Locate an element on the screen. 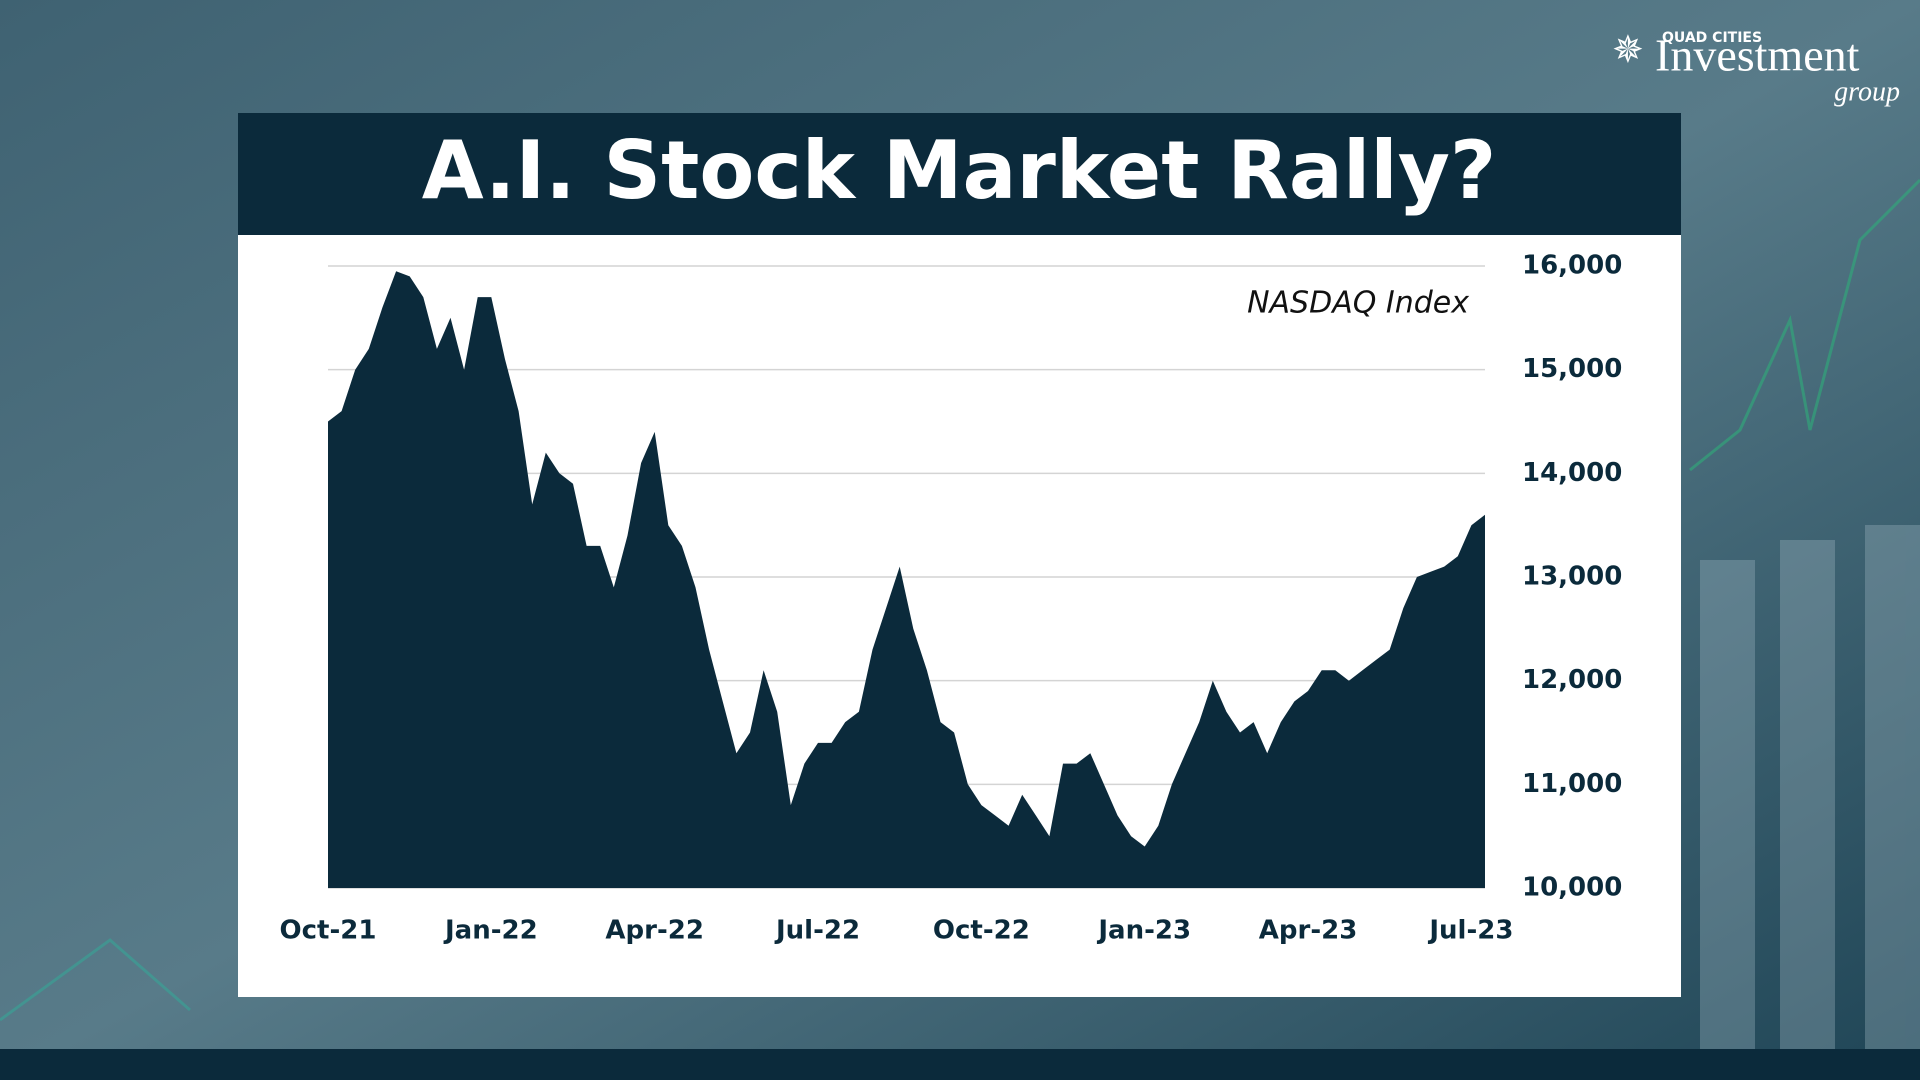 Image resolution: width=1920 pixels, height=1080 pixels. x-tick-label: Oct-21 is located at coordinates (328, 931).